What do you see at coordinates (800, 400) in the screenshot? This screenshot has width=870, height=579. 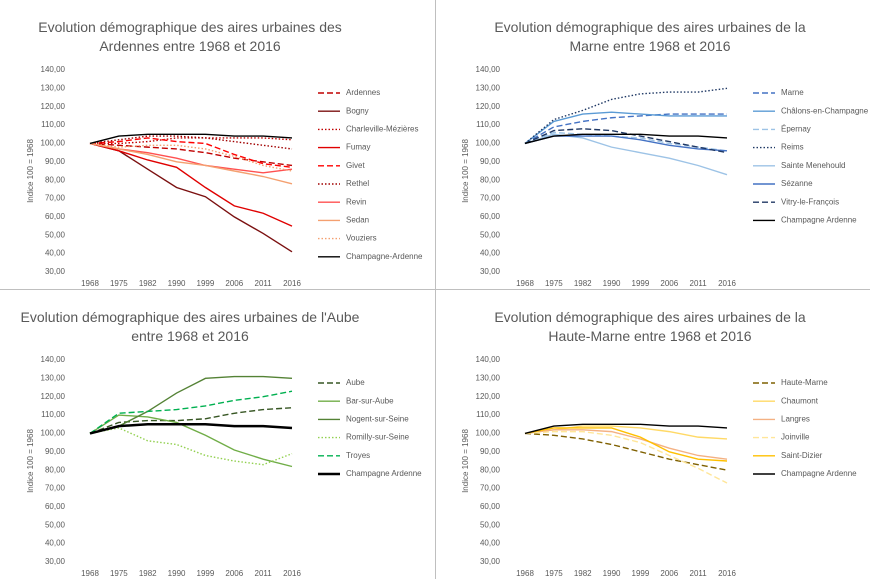 I see `legend-label: Chaumont` at bounding box center [800, 400].